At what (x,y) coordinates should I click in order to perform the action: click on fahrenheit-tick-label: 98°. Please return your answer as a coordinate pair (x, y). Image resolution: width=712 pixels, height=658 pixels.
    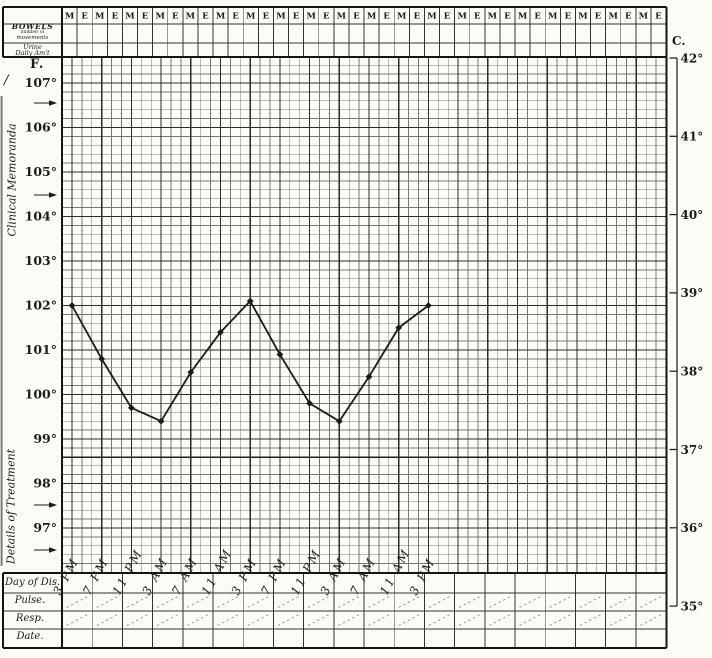
    Looking at the image, I should click on (45, 483).